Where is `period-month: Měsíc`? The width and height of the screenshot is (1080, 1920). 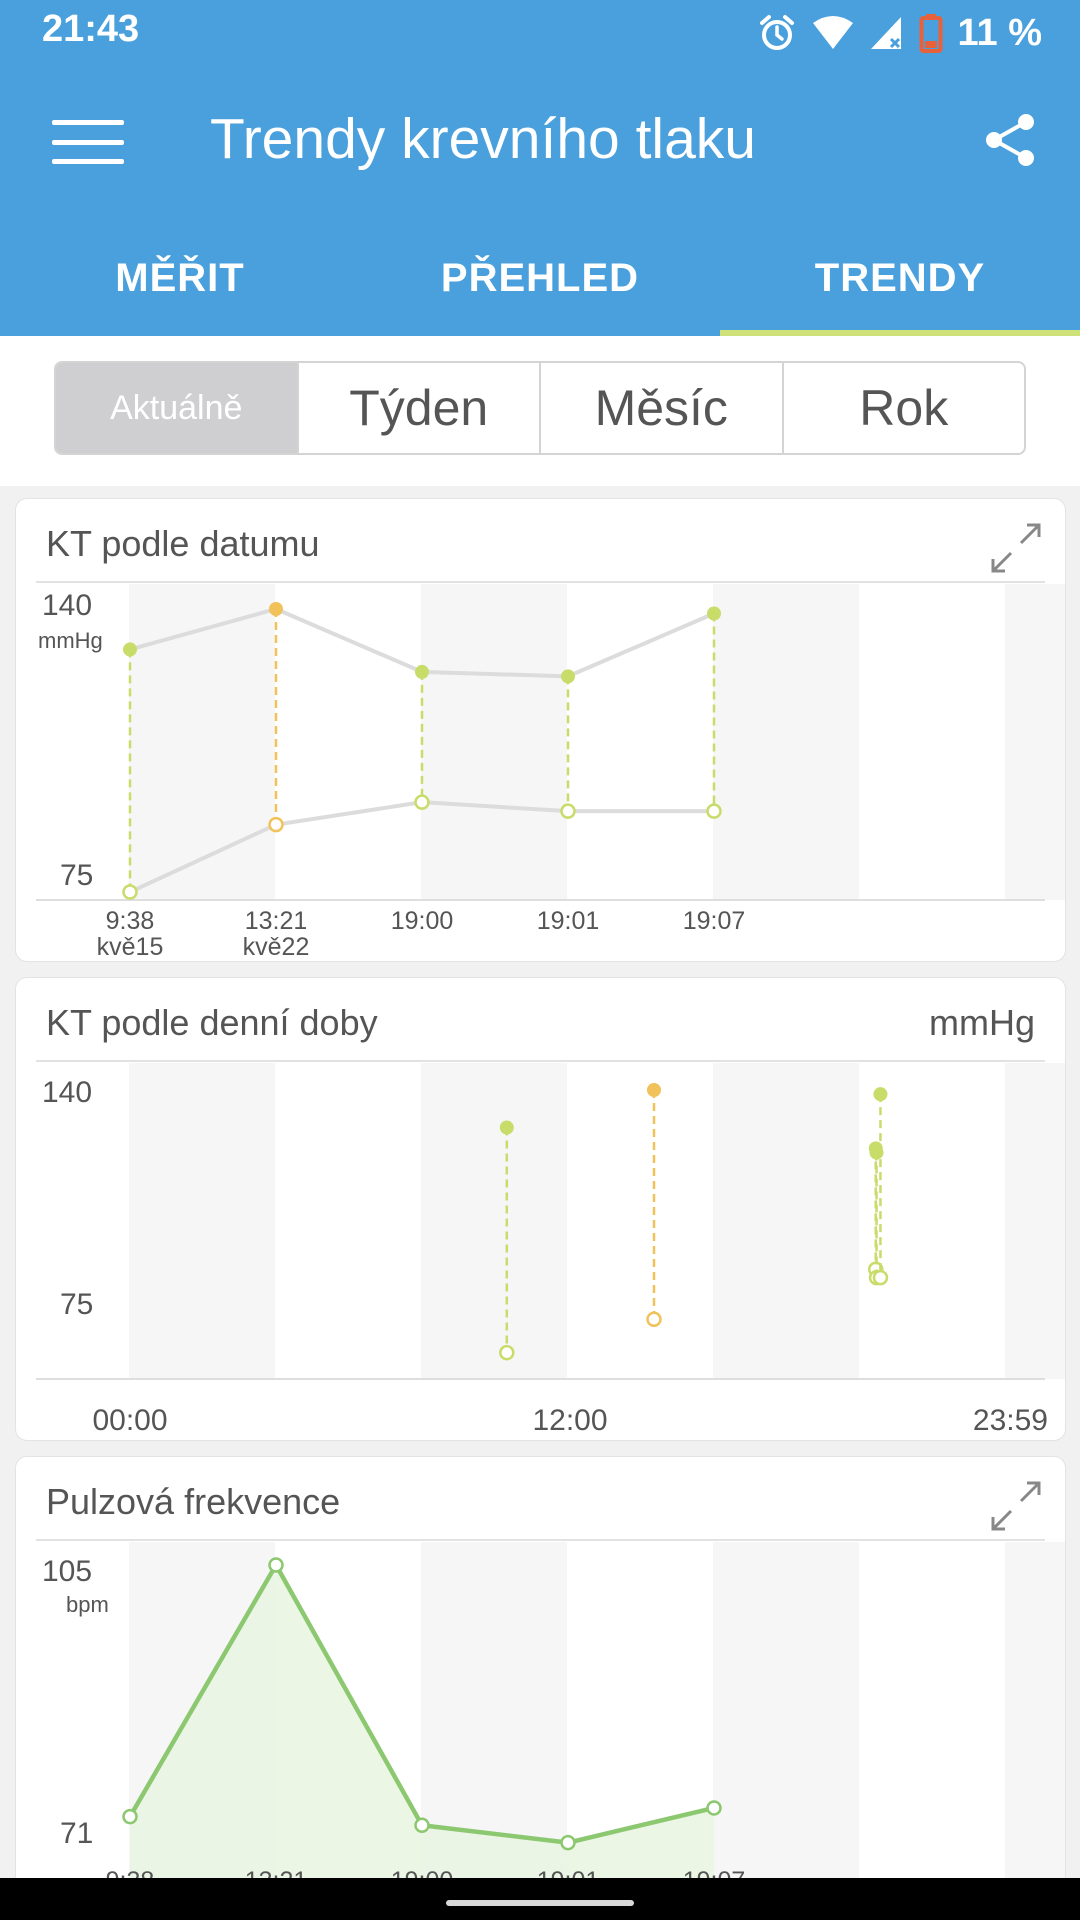 period-month: Měsíc is located at coordinates (660, 408).